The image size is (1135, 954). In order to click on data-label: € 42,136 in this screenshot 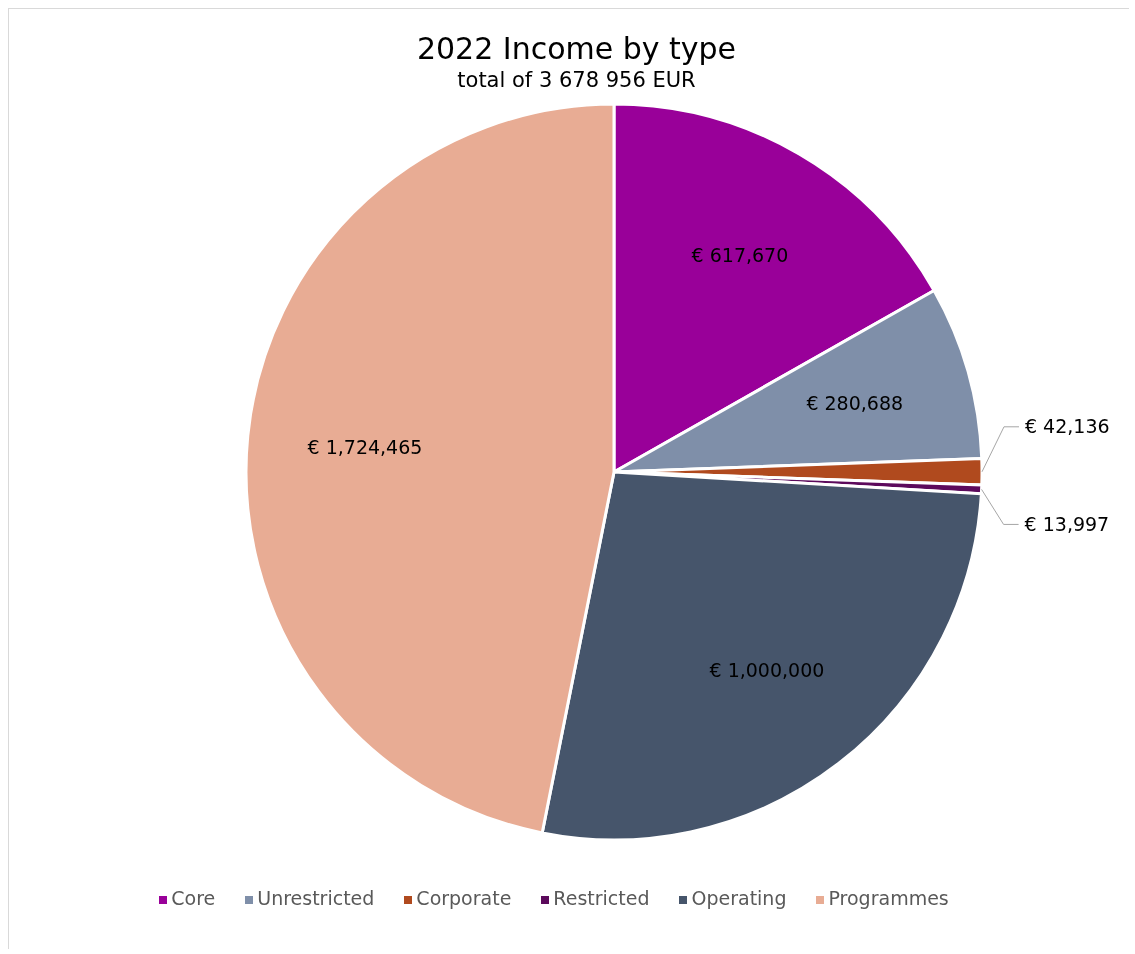, I will do `click(1067, 426)`.